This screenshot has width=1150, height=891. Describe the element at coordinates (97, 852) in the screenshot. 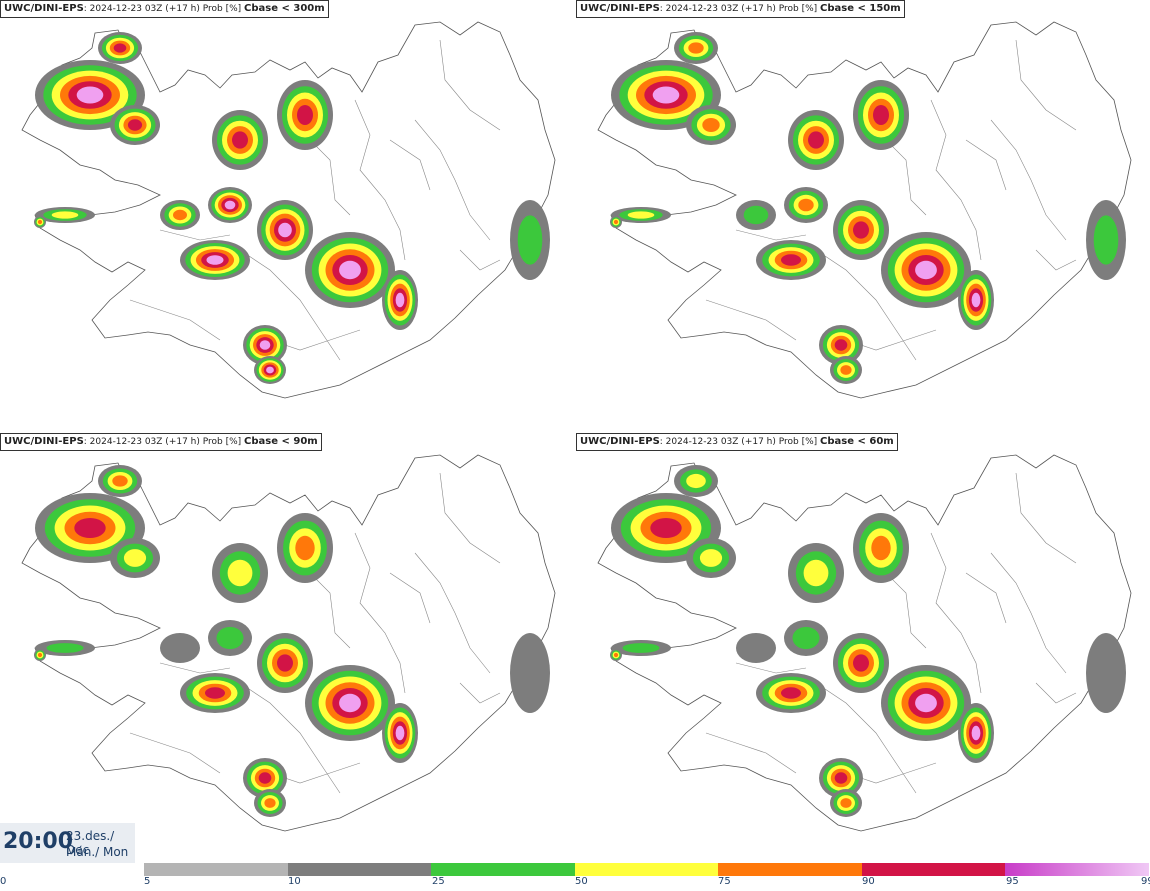

I see `valid-day: Mán./ Mon` at that location.